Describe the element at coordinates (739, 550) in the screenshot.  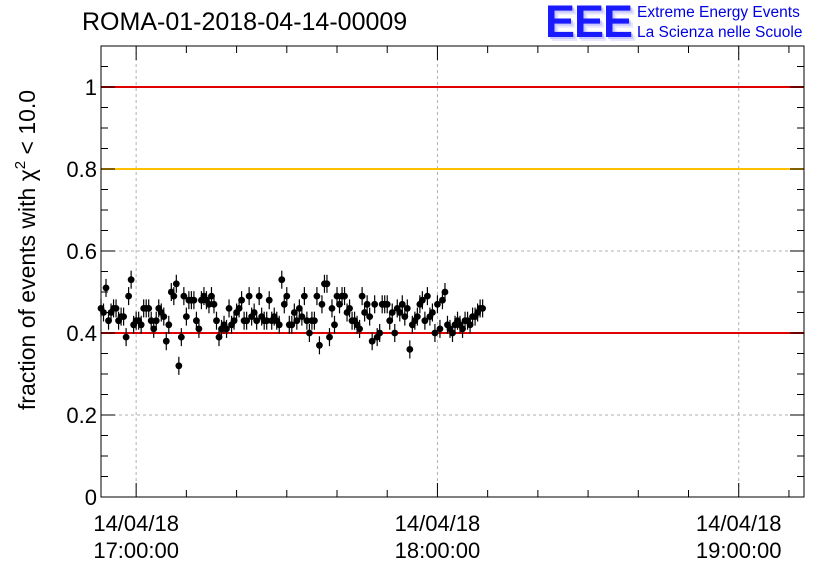
I see `x-tick-label-time: 19:00:00` at that location.